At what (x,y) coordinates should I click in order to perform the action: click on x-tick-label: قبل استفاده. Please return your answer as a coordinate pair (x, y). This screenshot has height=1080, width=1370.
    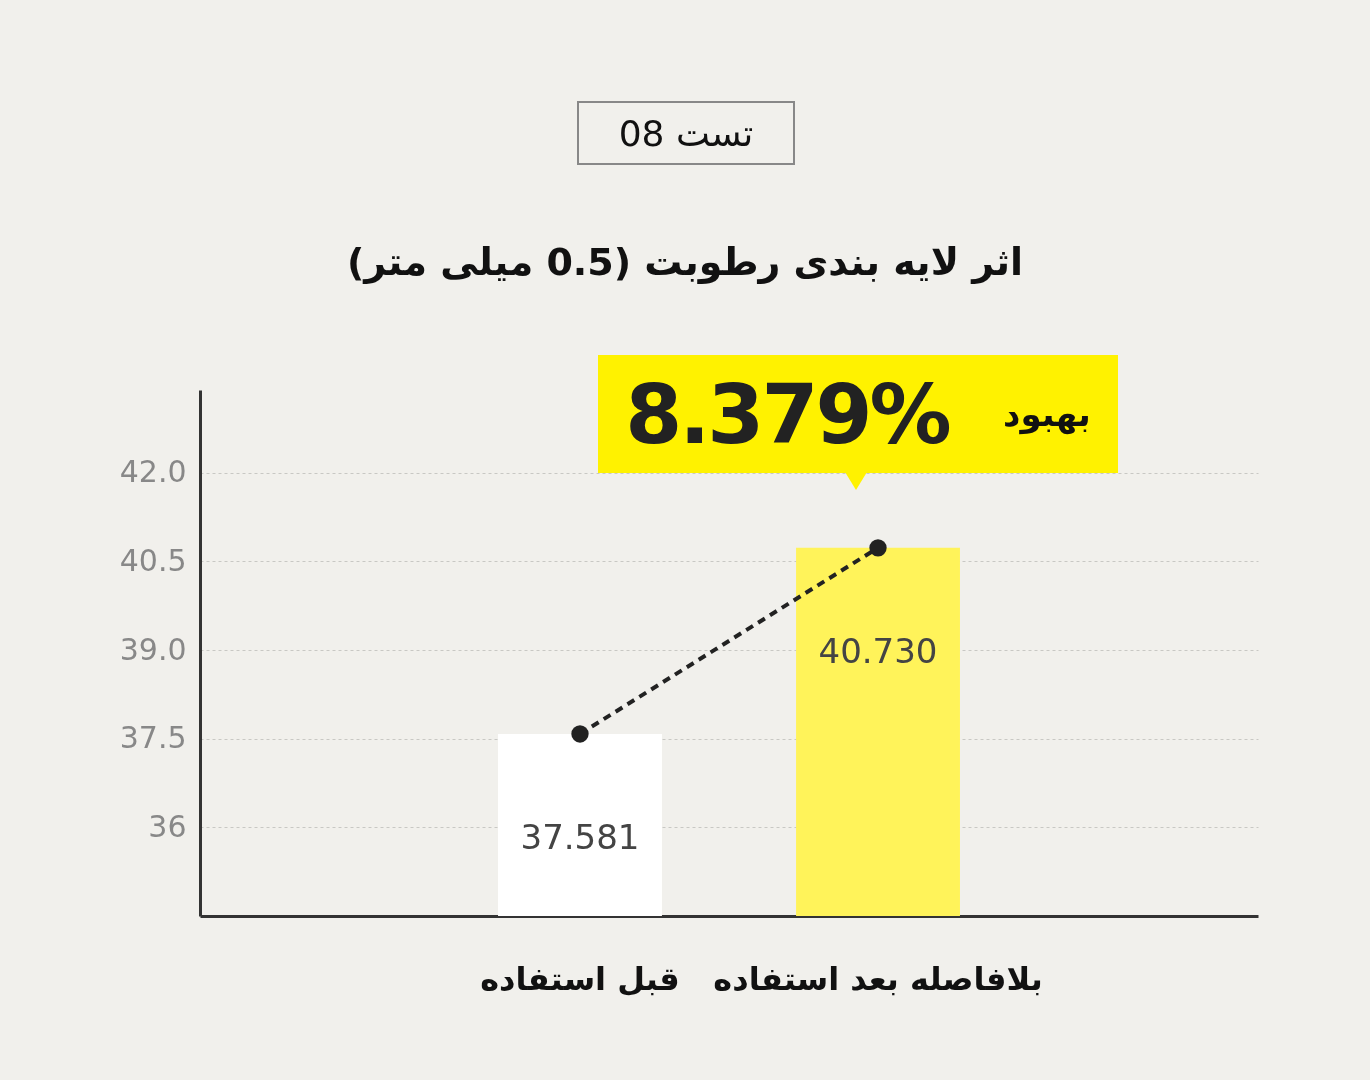
    Looking at the image, I should click on (580, 978).